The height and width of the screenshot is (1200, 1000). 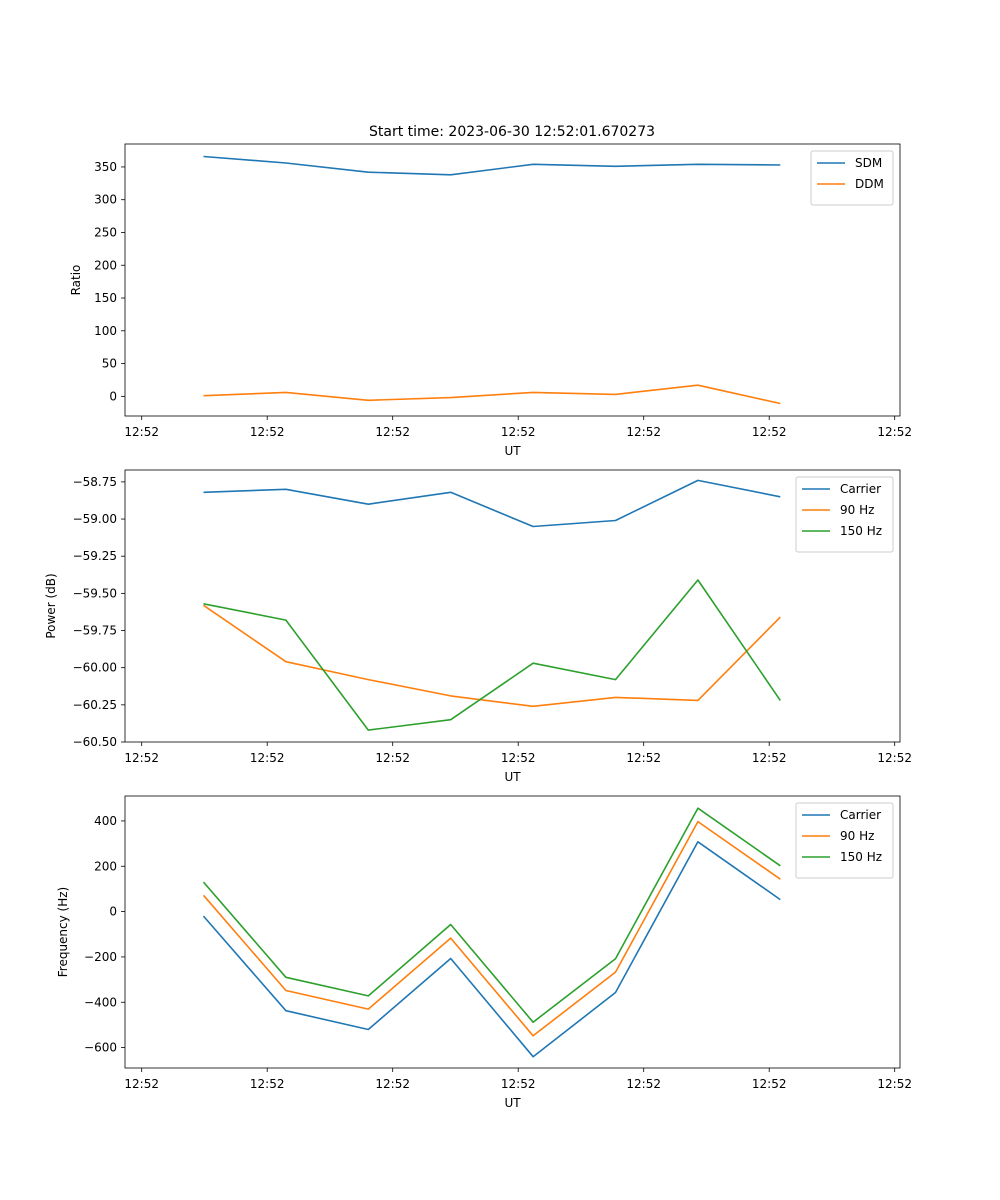 What do you see at coordinates (105, 821) in the screenshot?
I see `y-tick-label: 400` at bounding box center [105, 821].